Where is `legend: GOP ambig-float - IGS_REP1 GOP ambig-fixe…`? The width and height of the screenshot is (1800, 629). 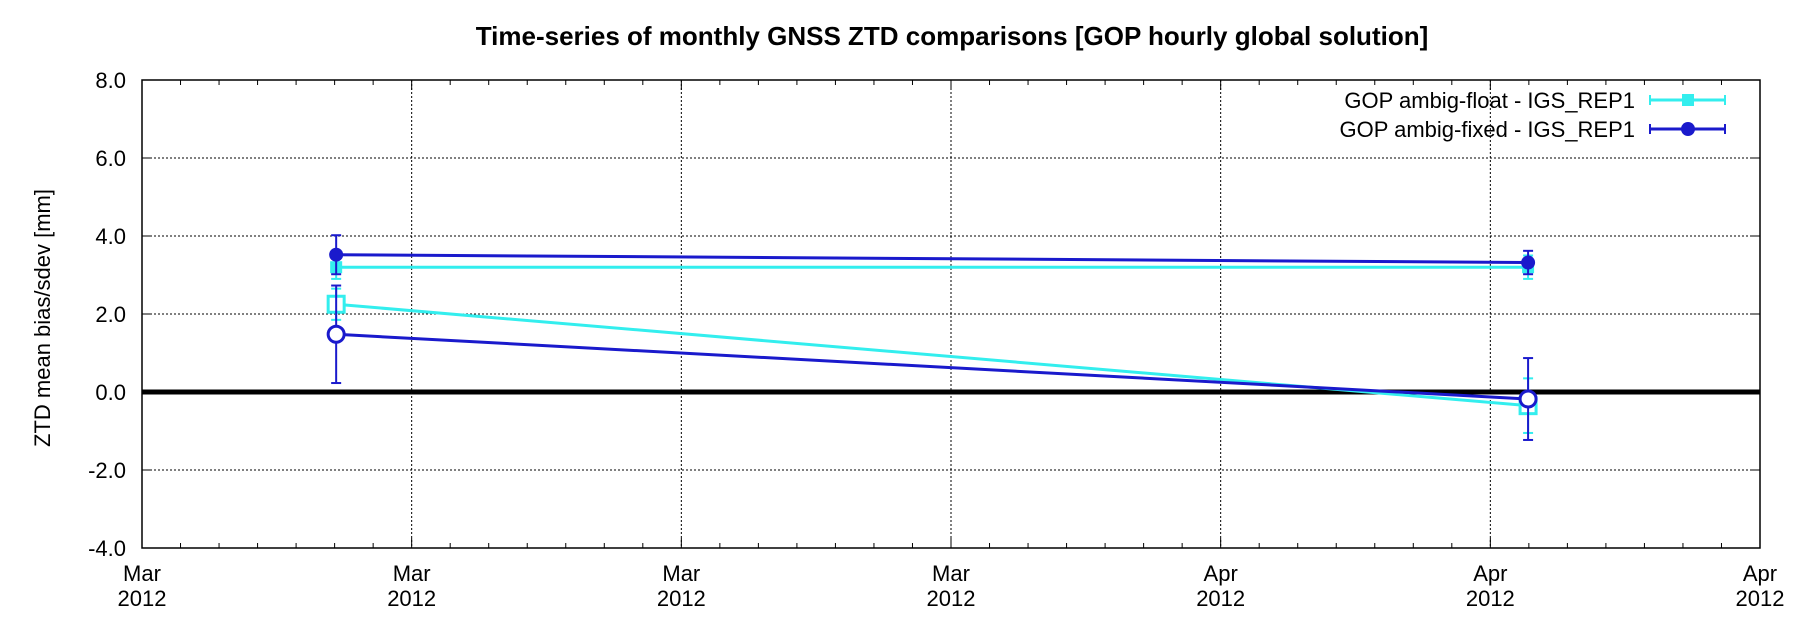 legend: GOP ambig-float - IGS_REP1 GOP ambig-fixe… is located at coordinates (1533, 115).